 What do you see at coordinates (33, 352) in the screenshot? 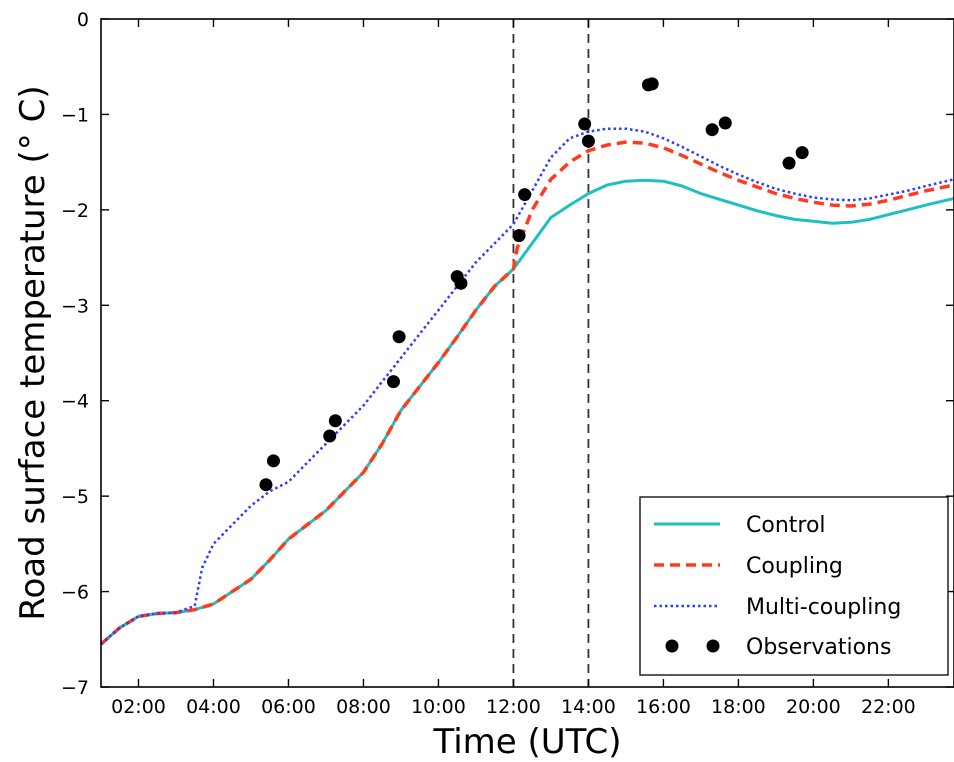
I see `y-axis-title: Road surface temperature (° C)` at bounding box center [33, 352].